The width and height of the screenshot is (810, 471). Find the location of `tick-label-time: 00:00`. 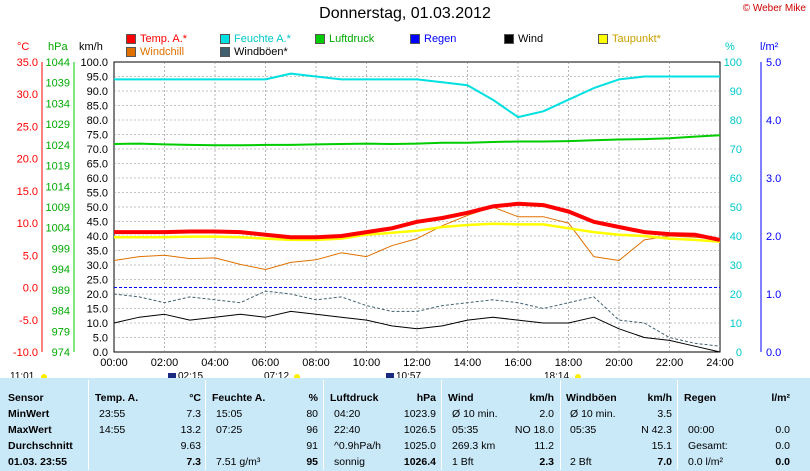

tick-label-time: 00:00 is located at coordinates (114, 363).